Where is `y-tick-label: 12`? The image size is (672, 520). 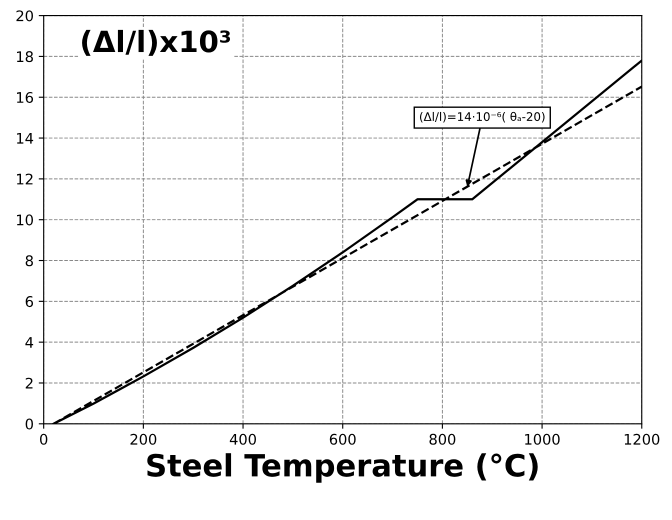
y-tick-label: 12 is located at coordinates (24, 179).